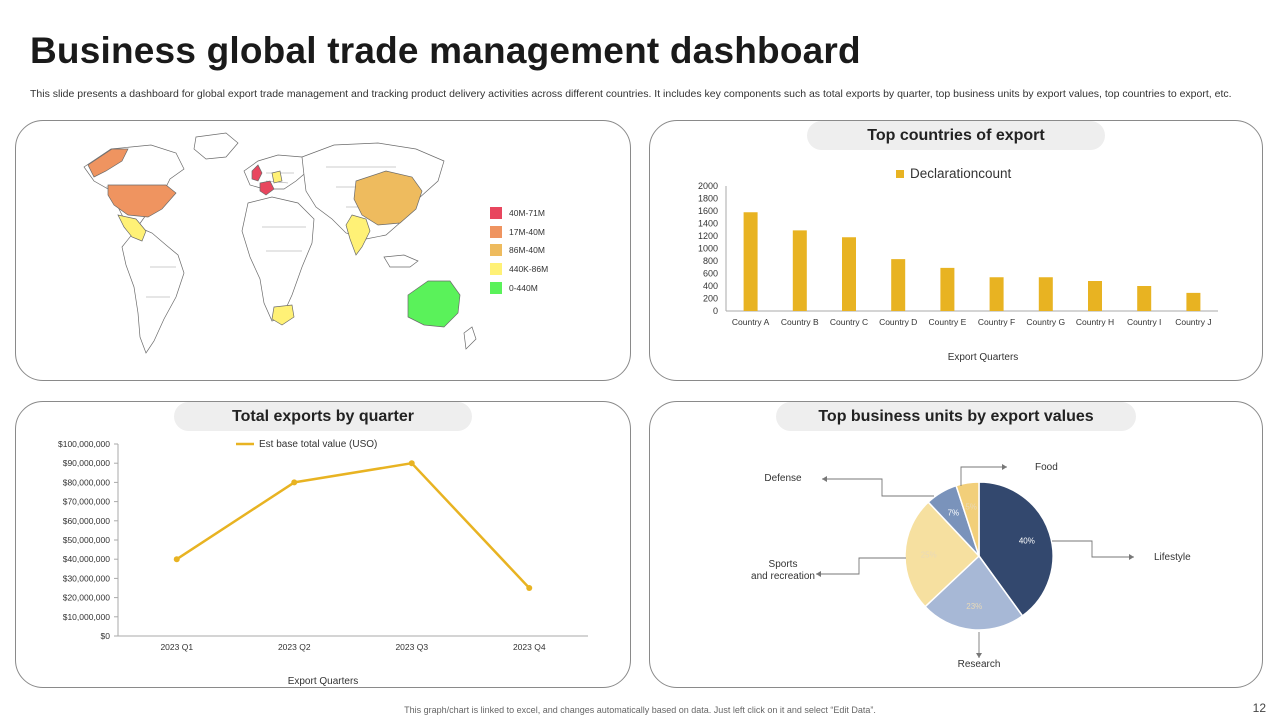  I want to click on y-tick-label: 800, so click(710, 261).